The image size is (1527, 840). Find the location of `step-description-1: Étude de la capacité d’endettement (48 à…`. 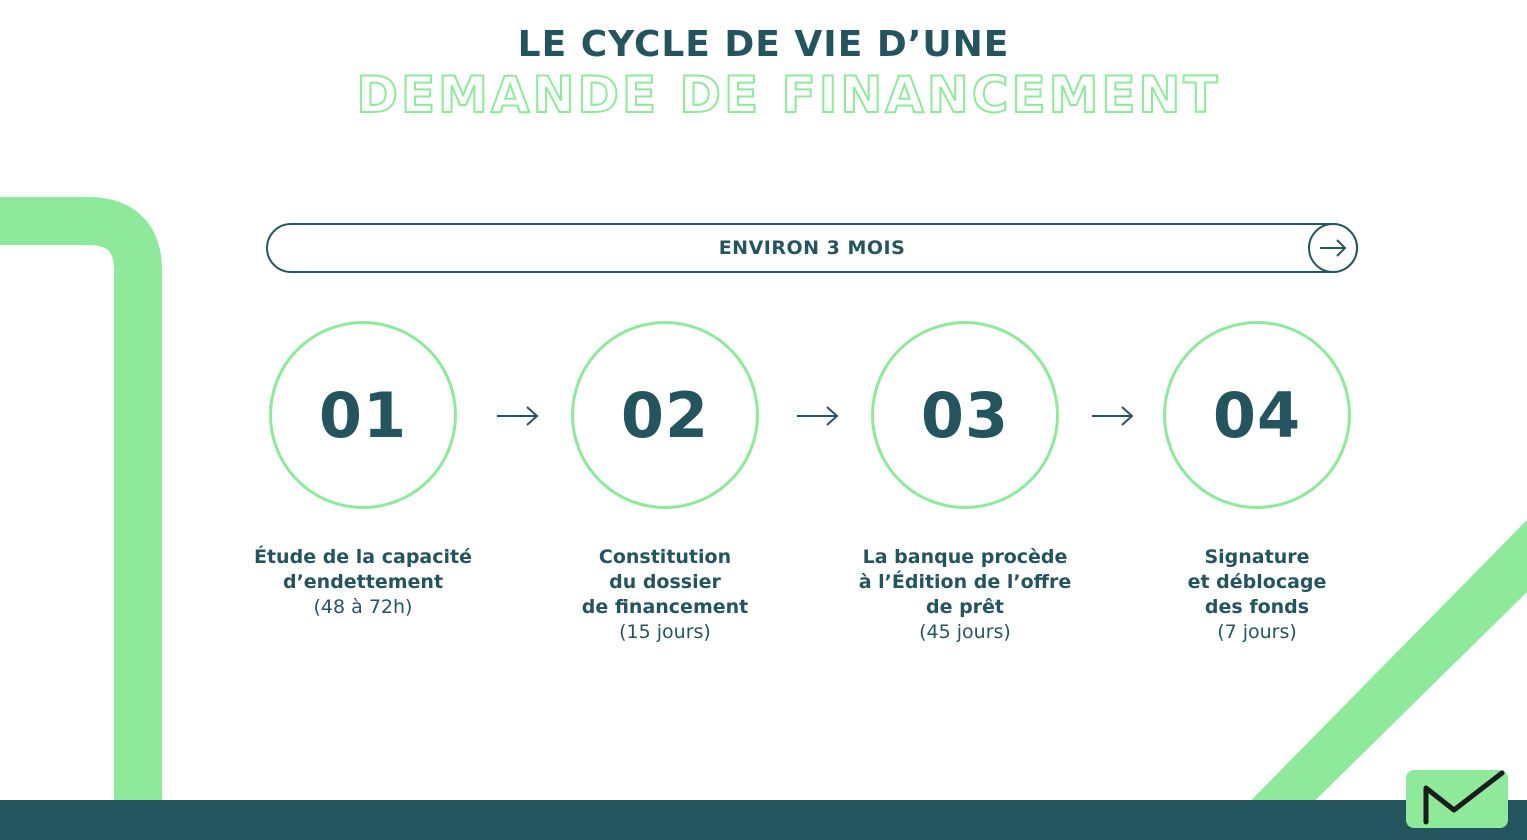

step-description-1: Étude de la capacité d’endettement (48 à… is located at coordinates (363, 582).